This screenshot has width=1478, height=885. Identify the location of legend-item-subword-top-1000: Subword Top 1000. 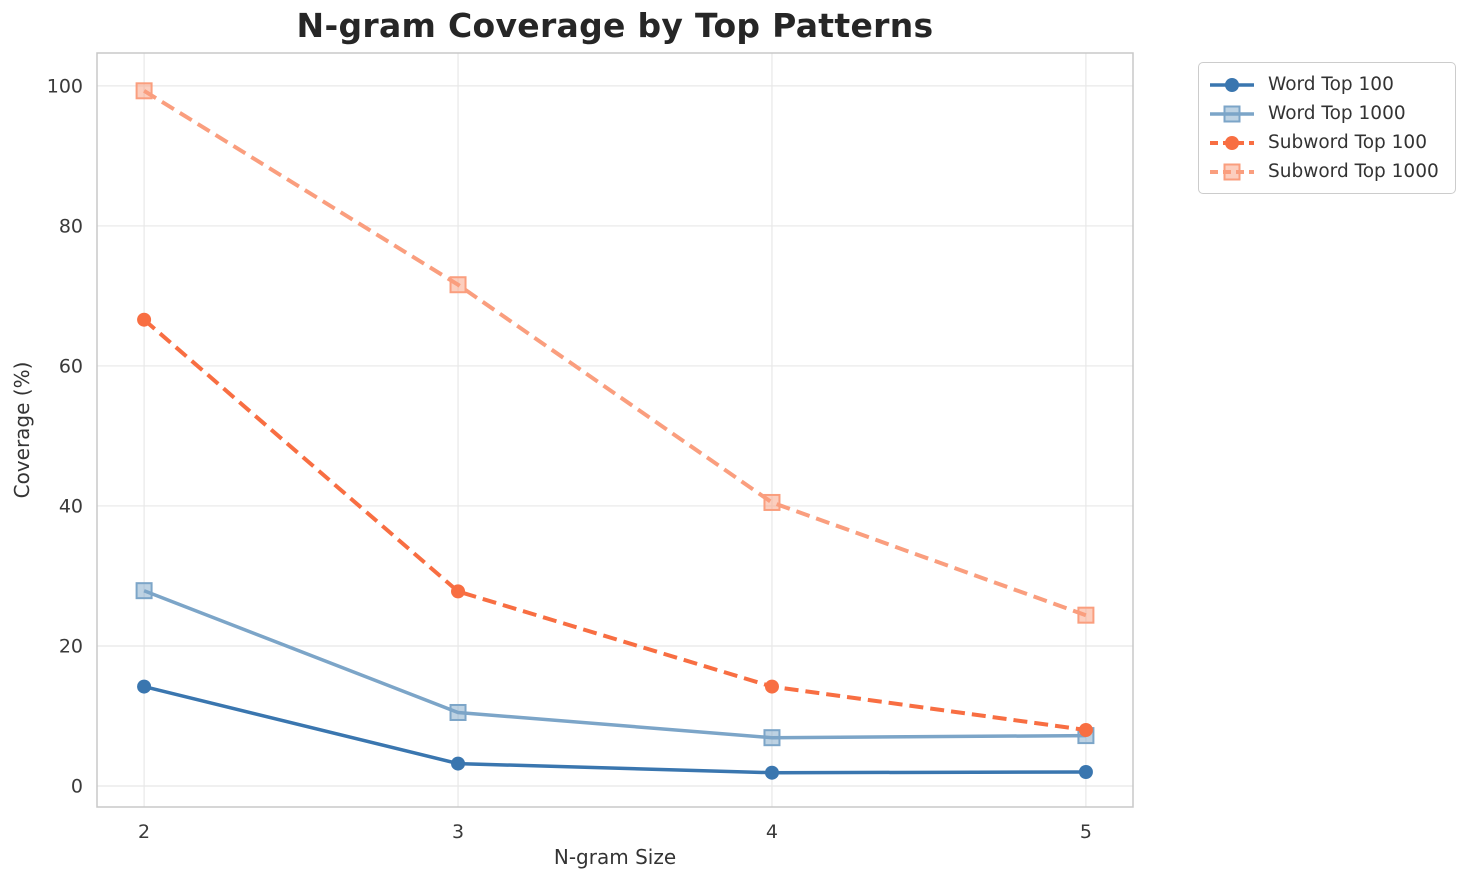
(1324, 171).